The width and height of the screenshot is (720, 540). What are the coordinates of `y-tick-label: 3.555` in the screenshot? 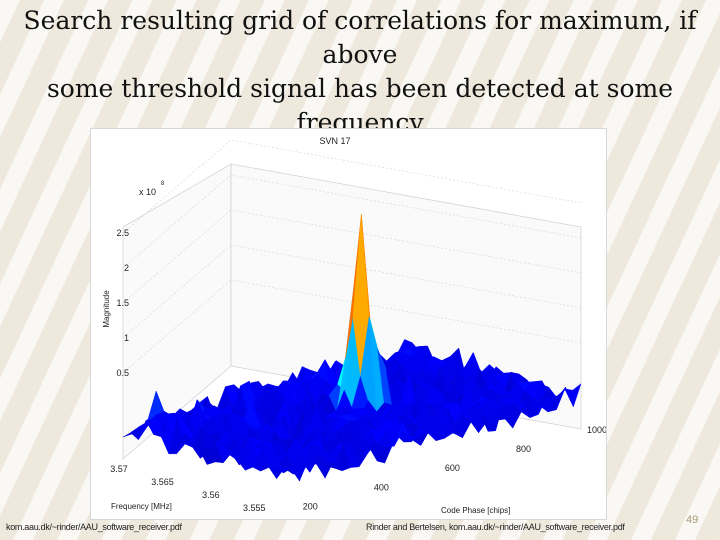 It's located at (254, 508).